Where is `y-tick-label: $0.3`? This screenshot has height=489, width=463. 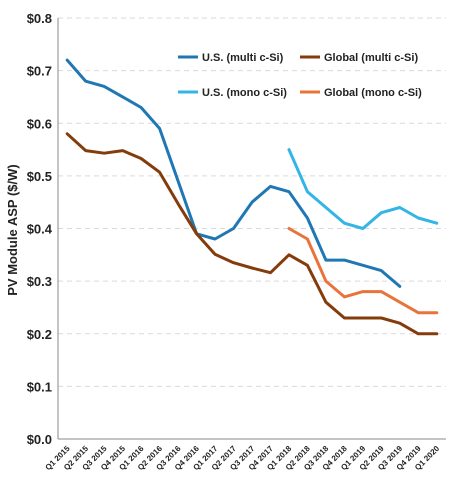
y-tick-label: $0.3 is located at coordinates (39, 281).